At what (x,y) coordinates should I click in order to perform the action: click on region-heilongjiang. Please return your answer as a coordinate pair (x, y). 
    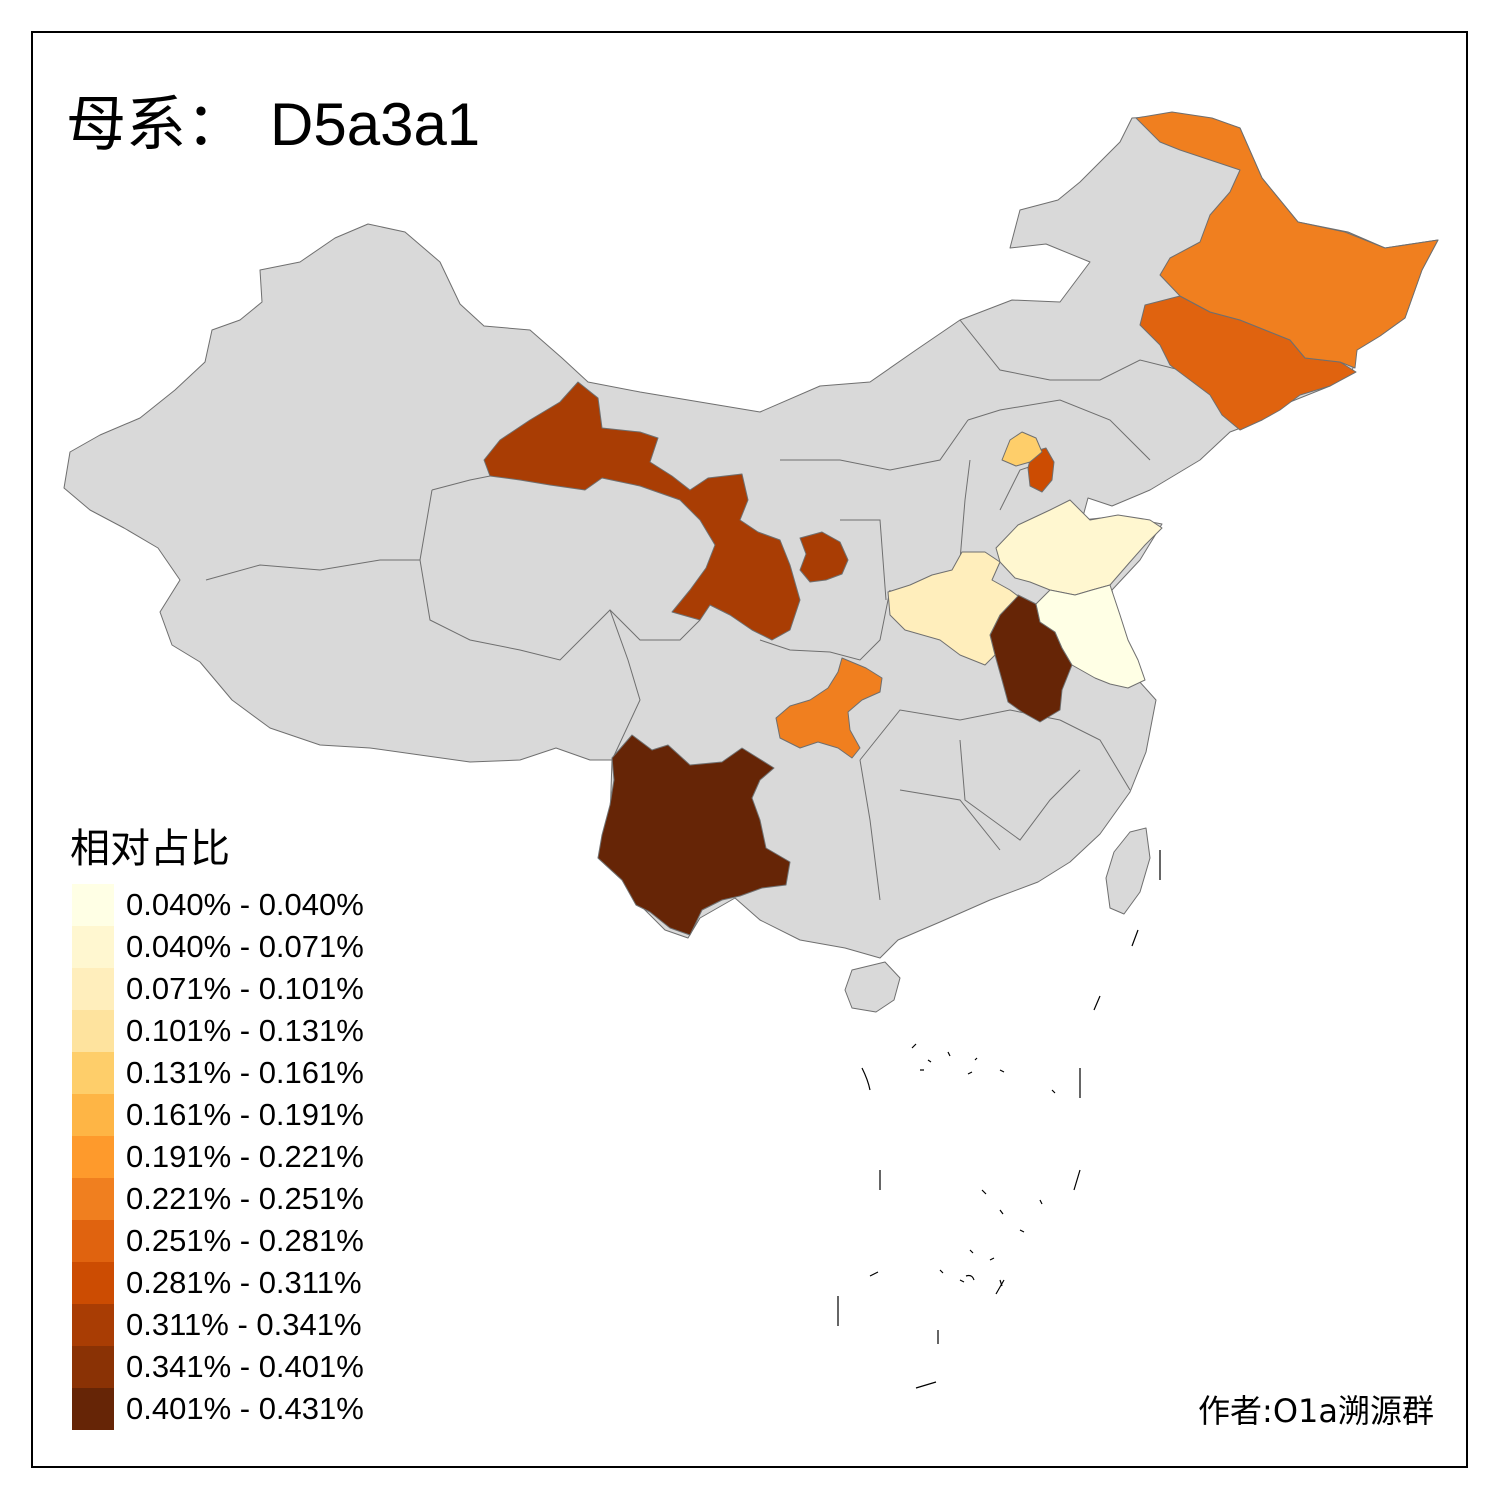
    Looking at the image, I should click on (1287, 240).